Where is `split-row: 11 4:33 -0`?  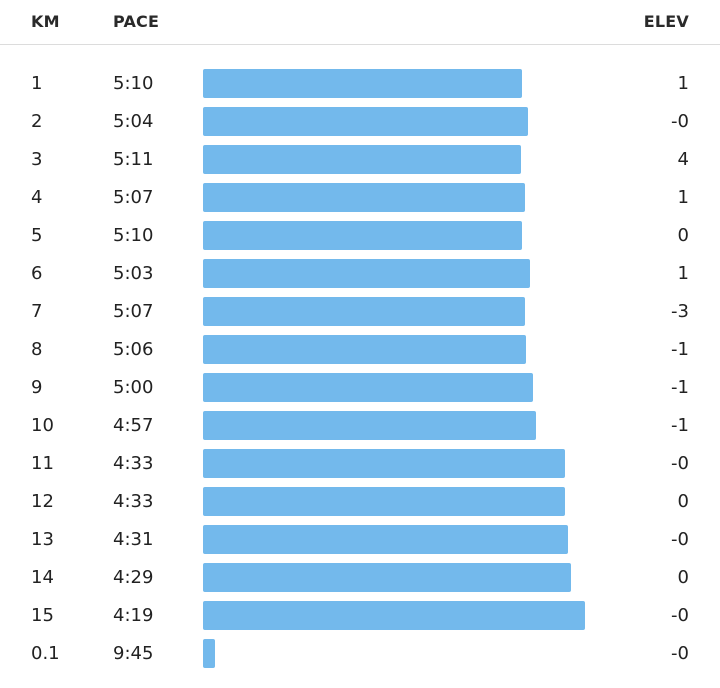
split-row: 11 4:33 -0 is located at coordinates (360, 464).